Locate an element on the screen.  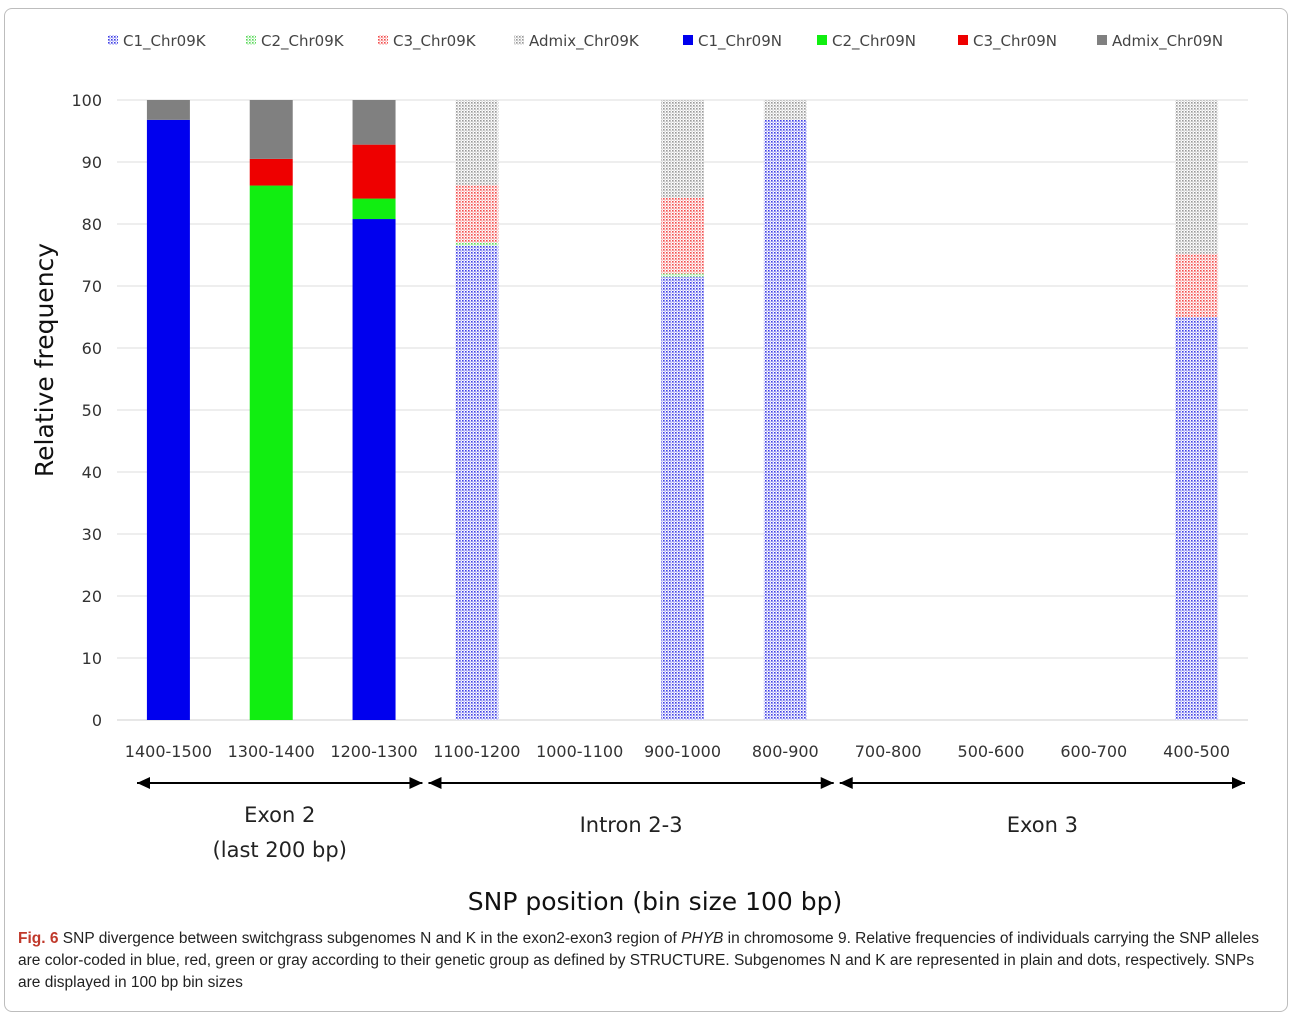
legend-label-c2_chr09k: C2_Chr09K is located at coordinates (303, 41).